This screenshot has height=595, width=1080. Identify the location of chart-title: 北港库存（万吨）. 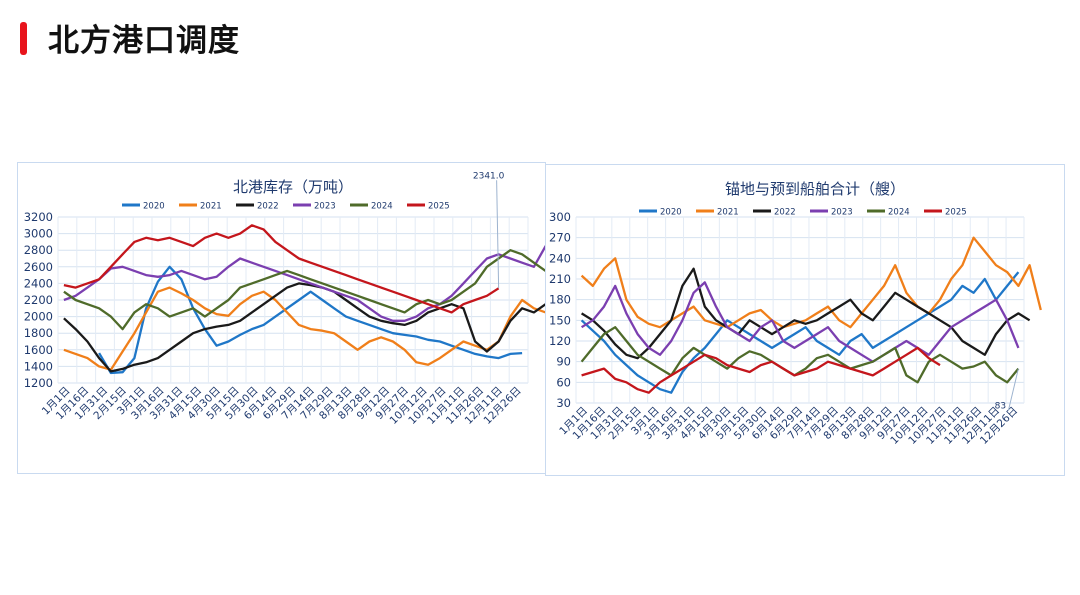
(293, 187).